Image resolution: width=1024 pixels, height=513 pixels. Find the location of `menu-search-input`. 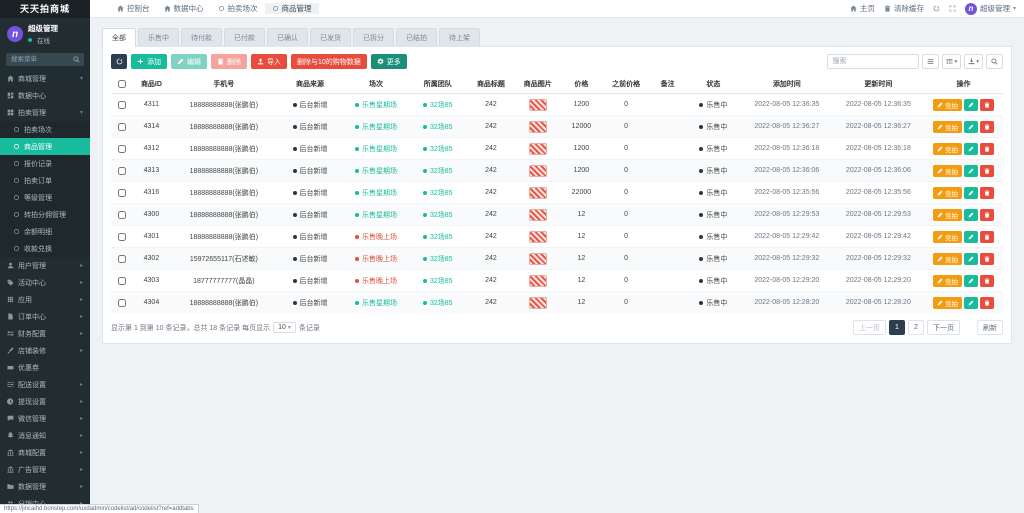

menu-search-input is located at coordinates (45, 59).